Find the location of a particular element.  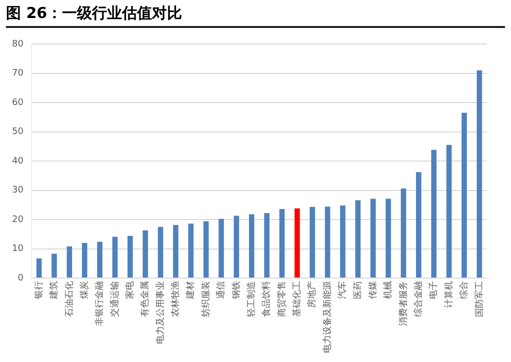

x-tick-label: 建筑 is located at coordinates (54, 290).